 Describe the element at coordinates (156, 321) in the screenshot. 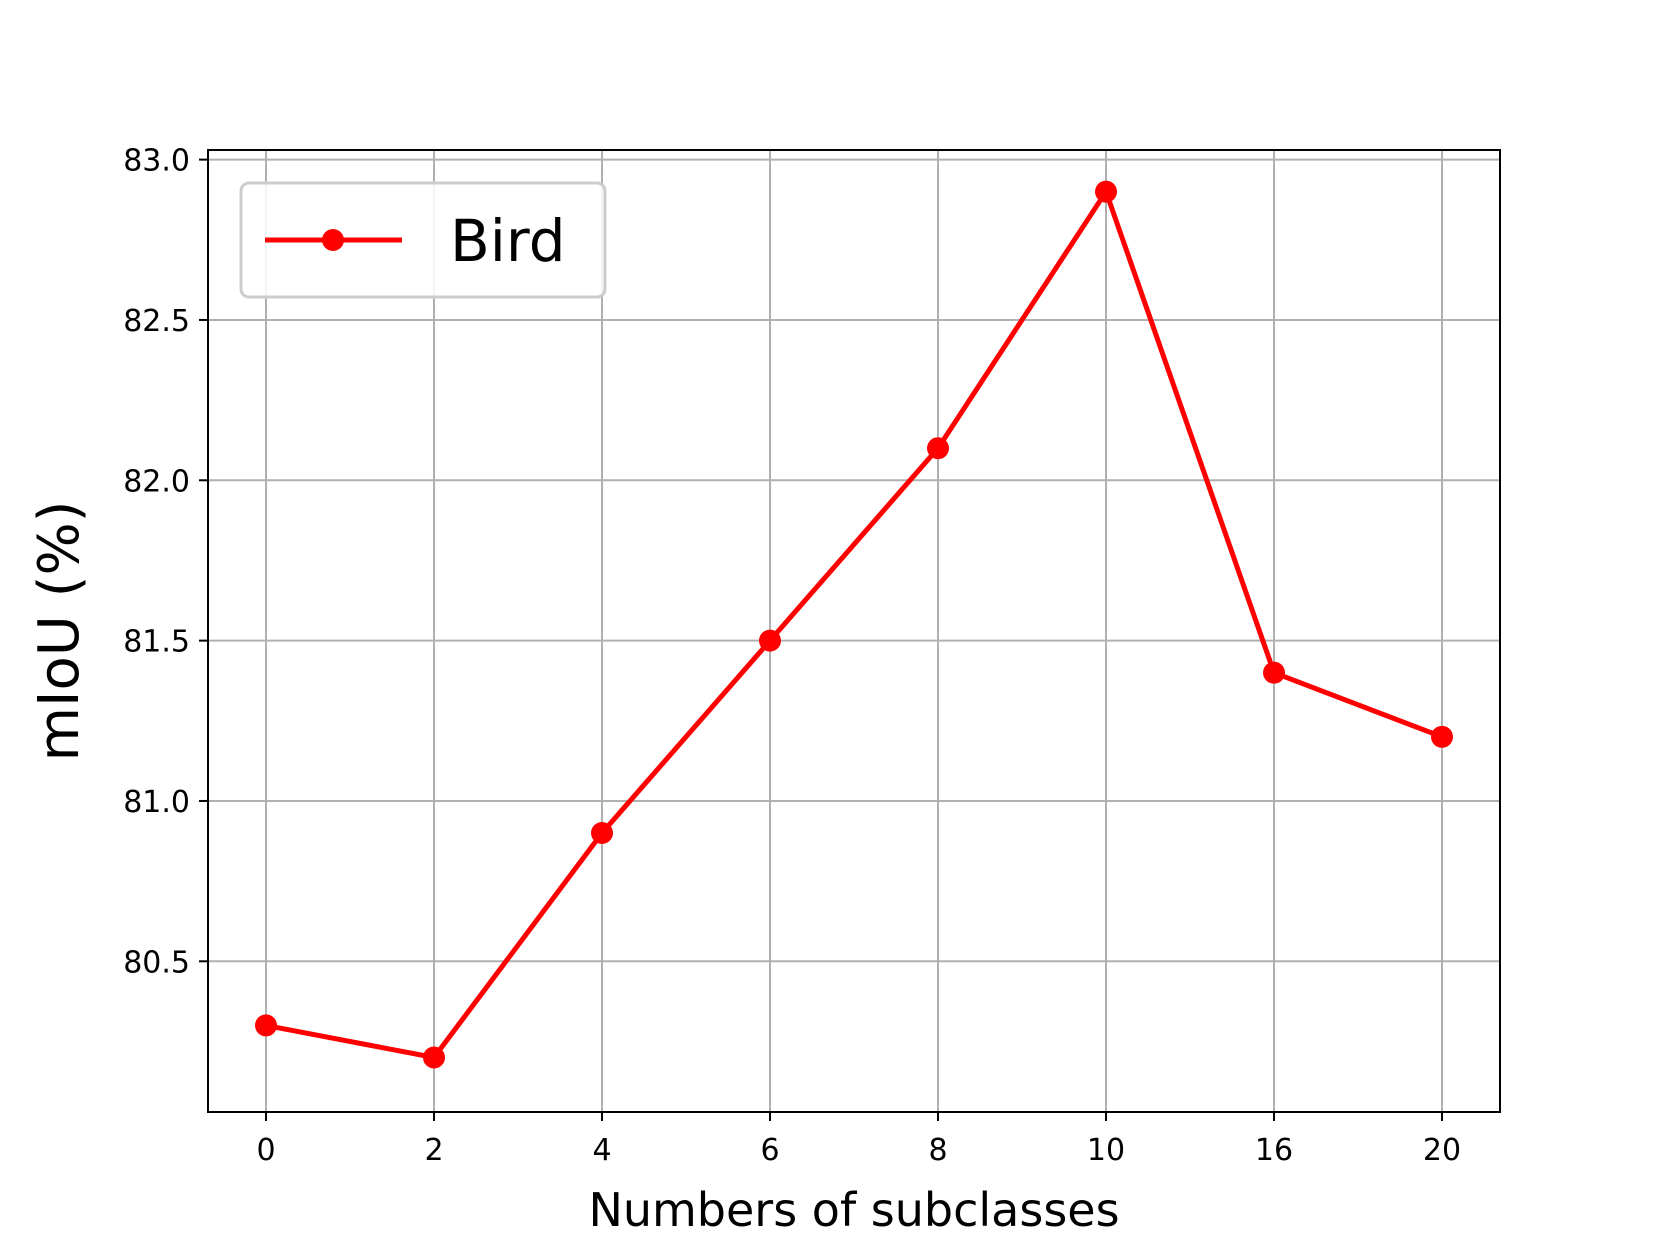

I see `y-tick-label: 82.5` at that location.